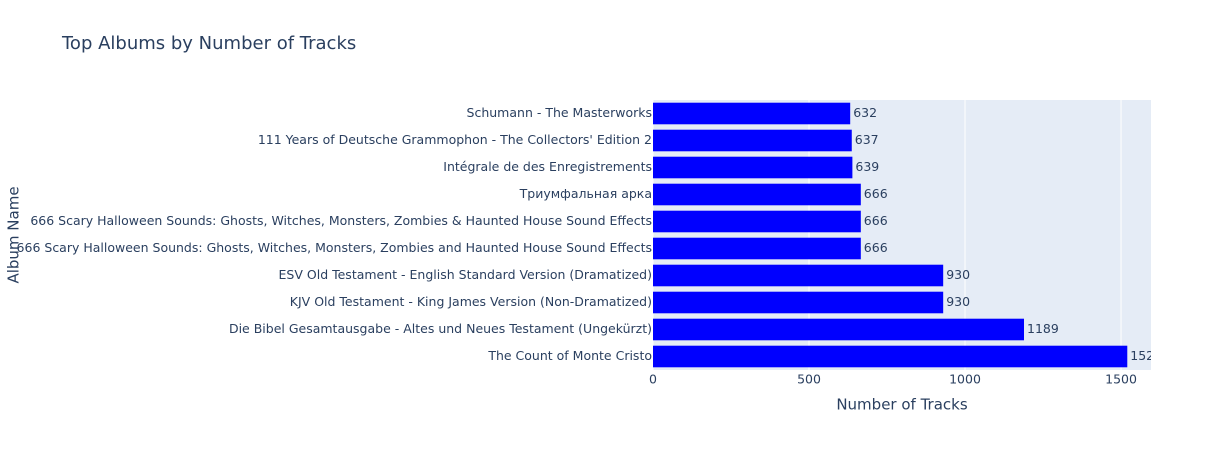  I want to click on x-tick-label: 1500, so click(1121, 379).